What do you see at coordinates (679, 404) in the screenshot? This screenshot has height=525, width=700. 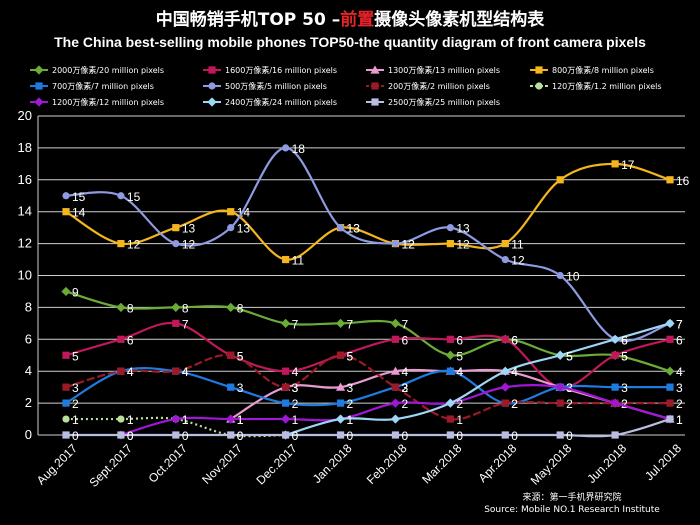 I see `data-label: 2` at bounding box center [679, 404].